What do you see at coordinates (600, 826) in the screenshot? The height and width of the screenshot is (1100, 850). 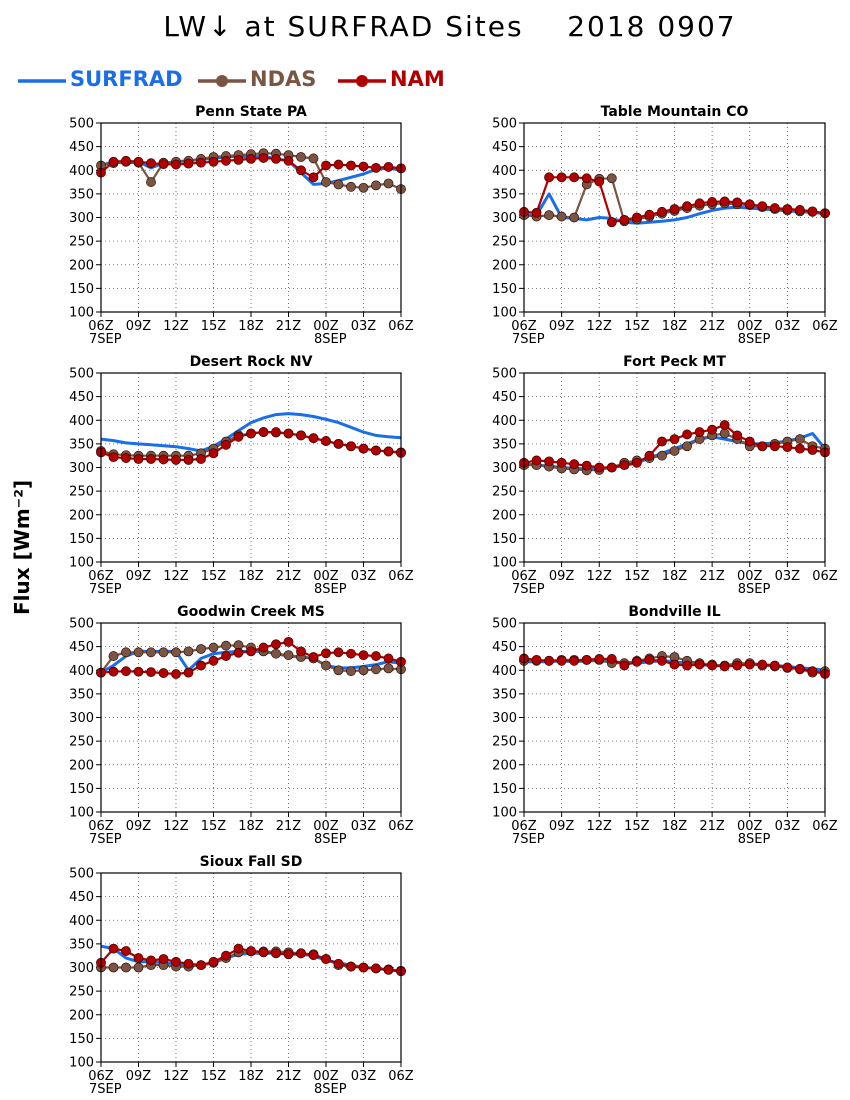 I see `x-tick-label: 12Z` at bounding box center [600, 826].